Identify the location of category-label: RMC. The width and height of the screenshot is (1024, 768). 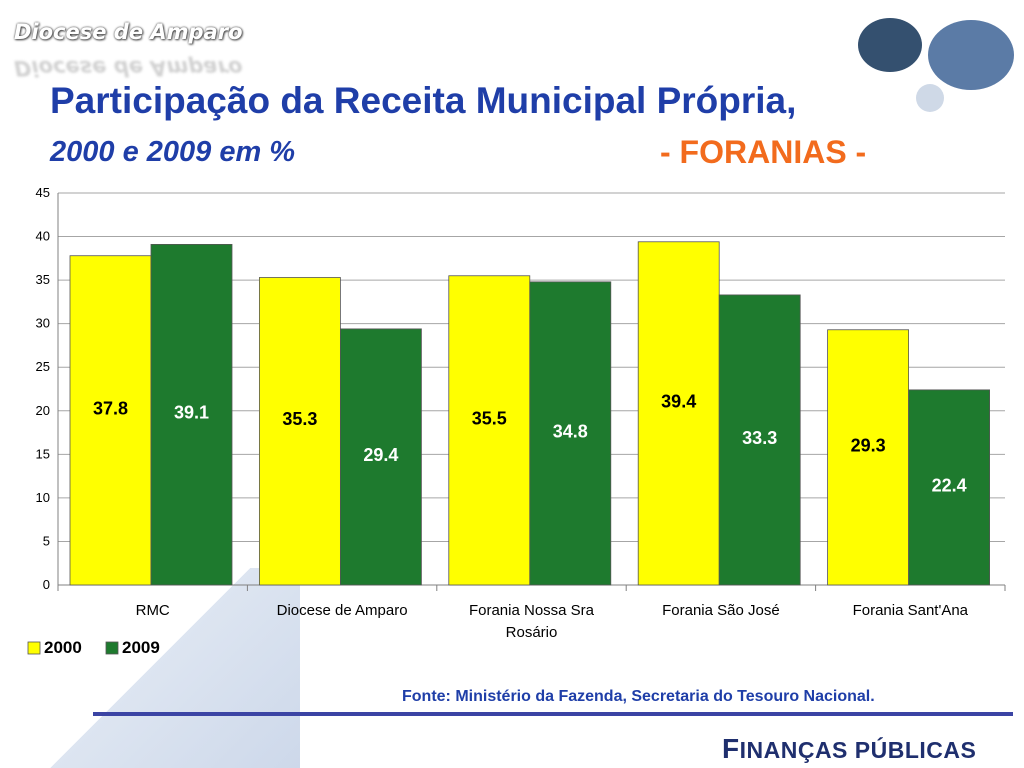
(153, 610).